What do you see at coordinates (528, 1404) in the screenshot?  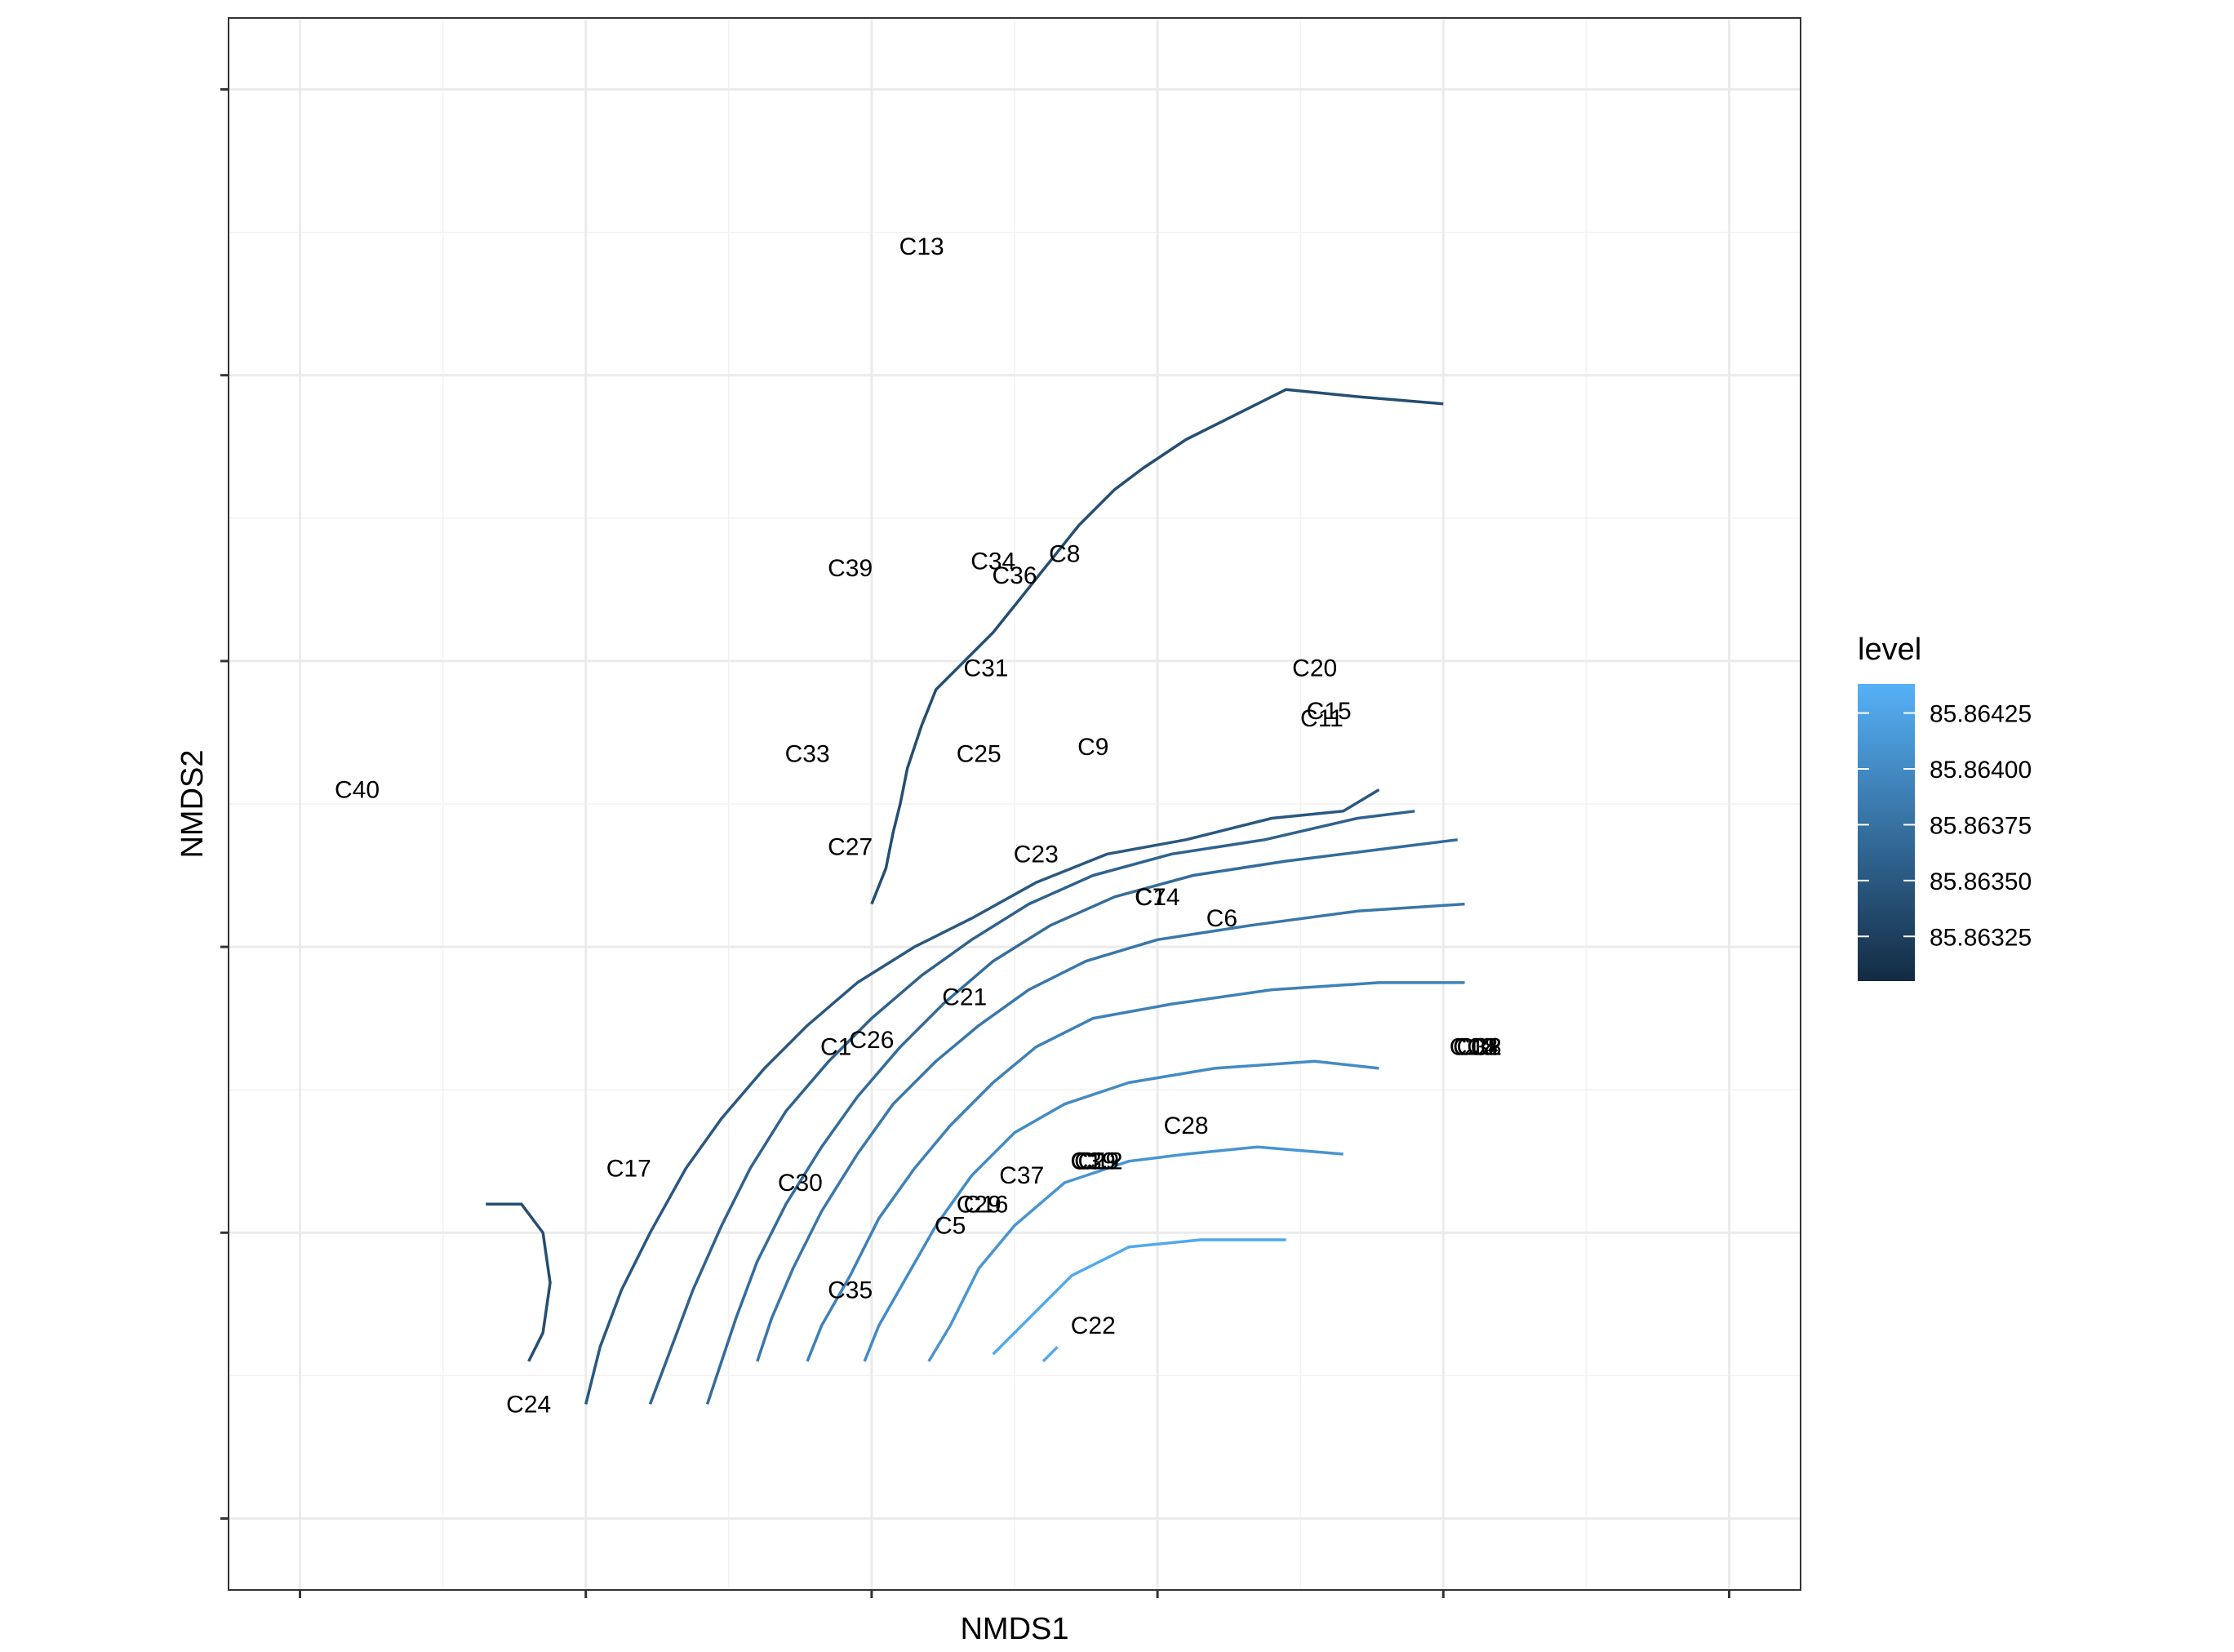 I see `point-label: C24` at bounding box center [528, 1404].